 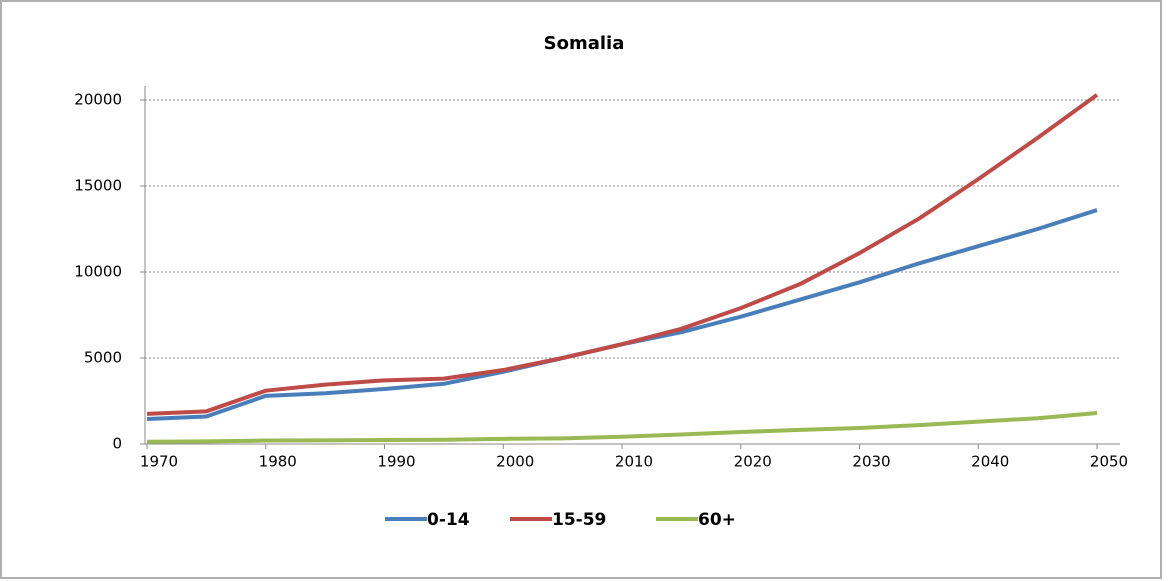 I want to click on x-tick-label: 1980, so click(x=278, y=462).